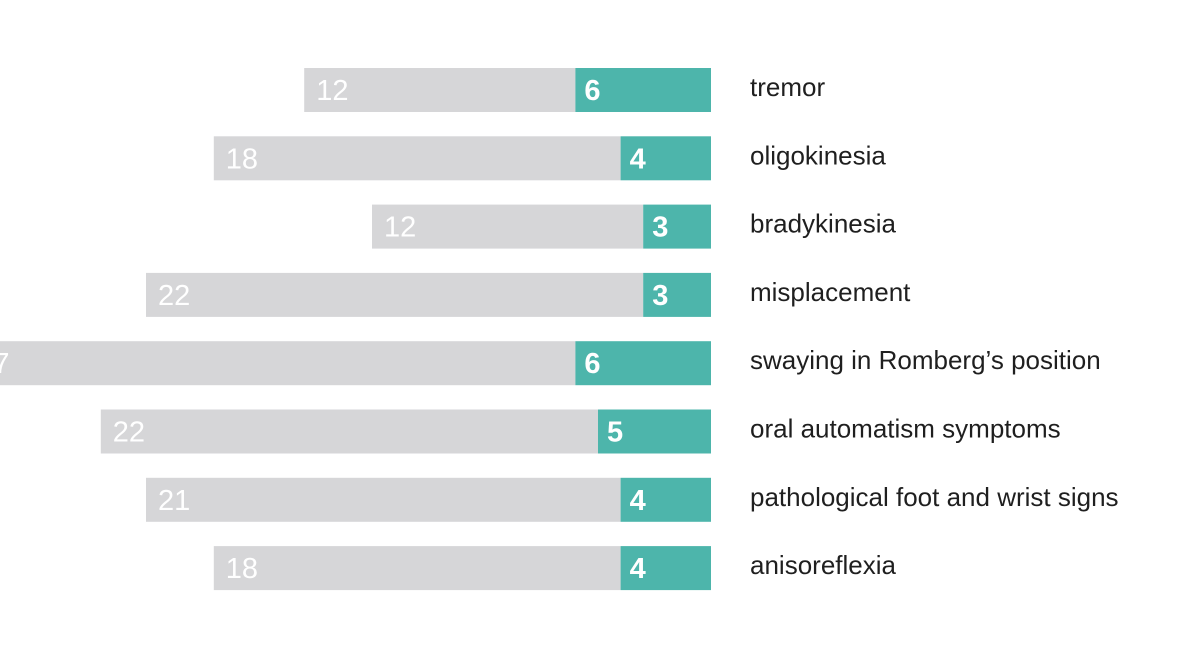 The image size is (1200, 656). I want to click on value-label-gray-0: 12, so click(332, 91).